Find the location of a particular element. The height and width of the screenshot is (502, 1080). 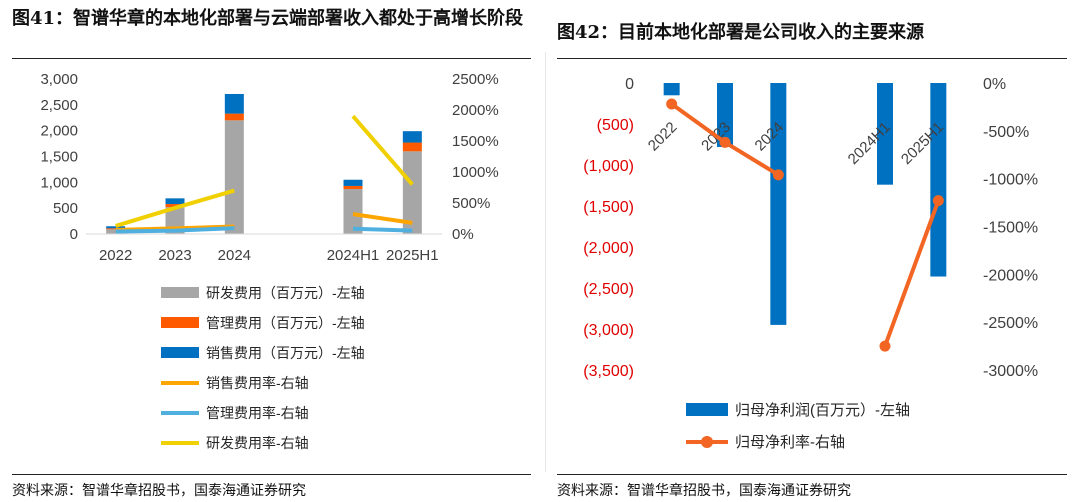

right-axis-tick-label: -1000% is located at coordinates (1010, 180).